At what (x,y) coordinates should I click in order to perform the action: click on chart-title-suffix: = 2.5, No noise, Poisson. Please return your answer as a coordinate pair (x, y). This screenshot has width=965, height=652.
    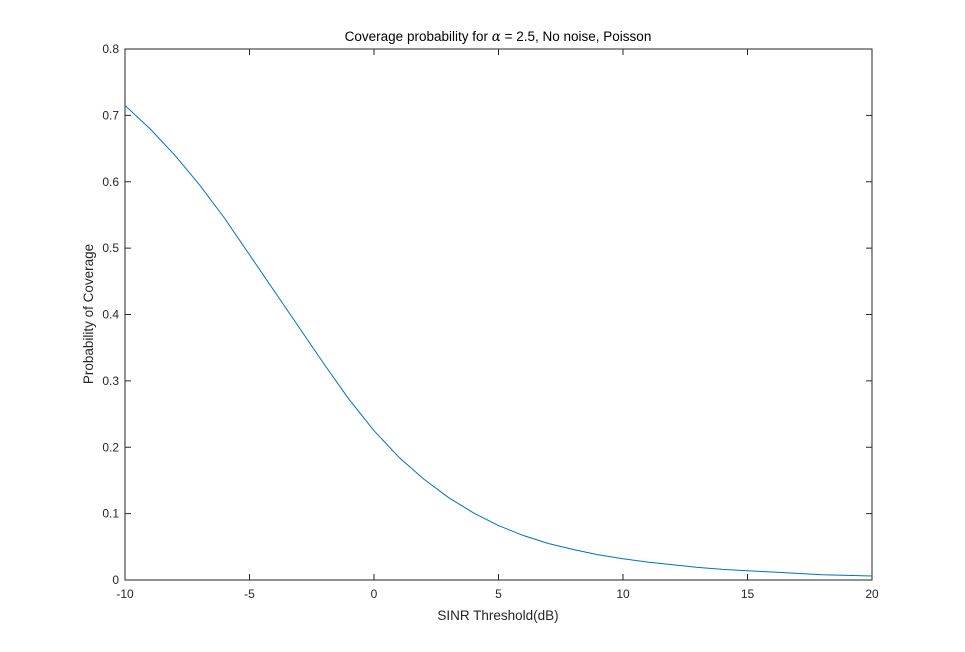
    Looking at the image, I should click on (576, 36).